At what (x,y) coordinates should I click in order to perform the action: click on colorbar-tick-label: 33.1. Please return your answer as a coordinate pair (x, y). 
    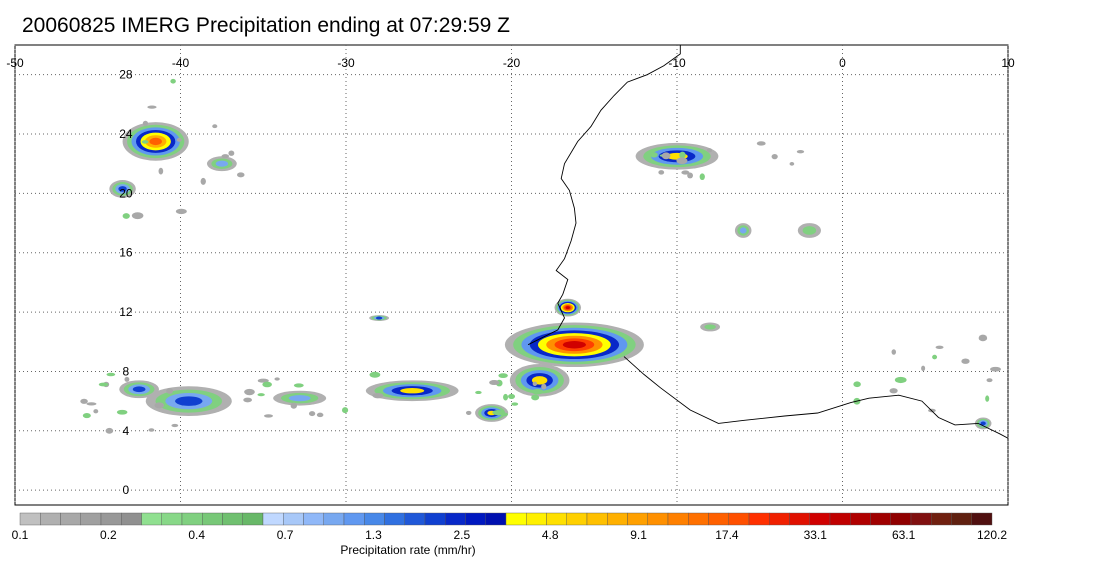
    Looking at the image, I should click on (816, 535).